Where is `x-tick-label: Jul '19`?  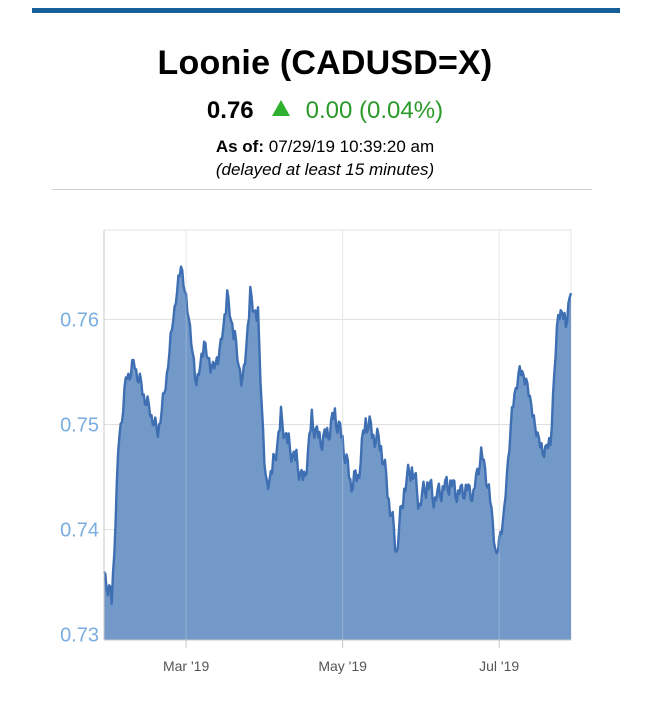 x-tick-label: Jul '19 is located at coordinates (499, 666).